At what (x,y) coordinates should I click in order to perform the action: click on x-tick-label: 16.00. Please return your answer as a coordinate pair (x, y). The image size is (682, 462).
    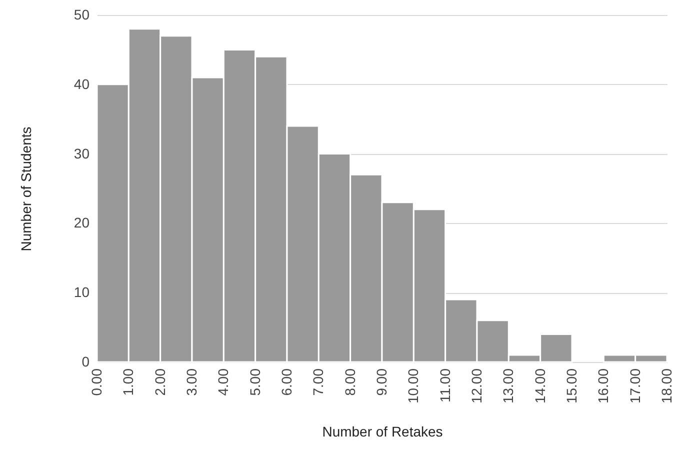
    Looking at the image, I should click on (603, 386).